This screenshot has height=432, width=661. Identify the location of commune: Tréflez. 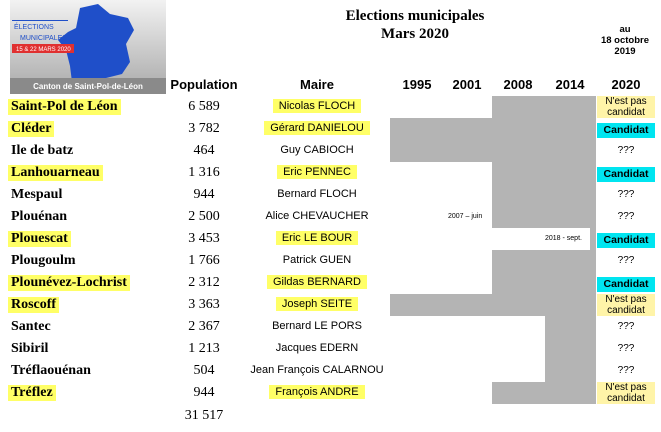
(32, 393).